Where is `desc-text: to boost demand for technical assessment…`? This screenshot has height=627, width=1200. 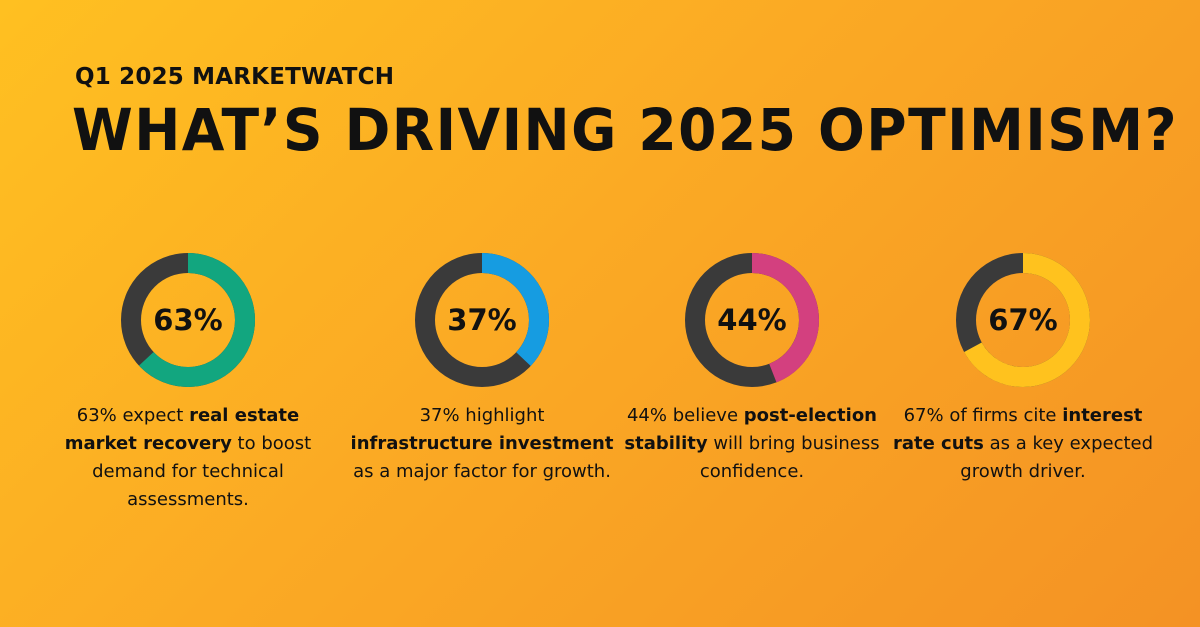
desc-text: to boost demand for technical assessment… is located at coordinates (202, 471).